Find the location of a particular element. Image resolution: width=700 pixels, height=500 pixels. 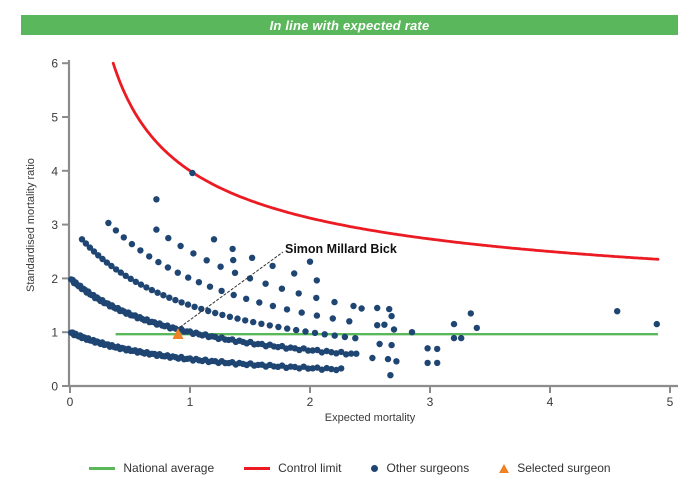

y-tick-label: 4 is located at coordinates (54, 171).